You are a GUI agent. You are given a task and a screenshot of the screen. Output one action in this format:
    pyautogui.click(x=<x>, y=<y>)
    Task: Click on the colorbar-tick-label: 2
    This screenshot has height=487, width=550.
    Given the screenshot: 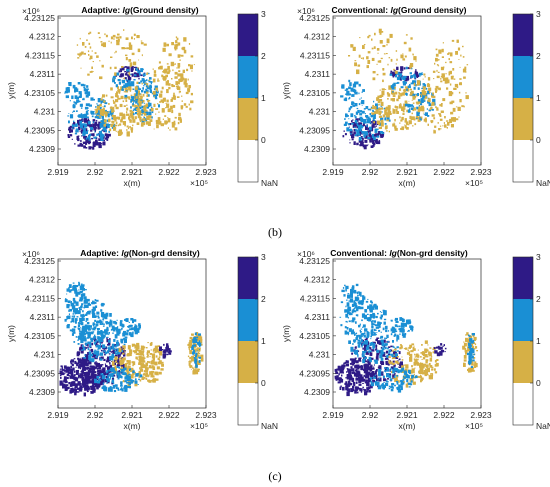 What is the action you would take?
    pyautogui.click(x=263, y=299)
    